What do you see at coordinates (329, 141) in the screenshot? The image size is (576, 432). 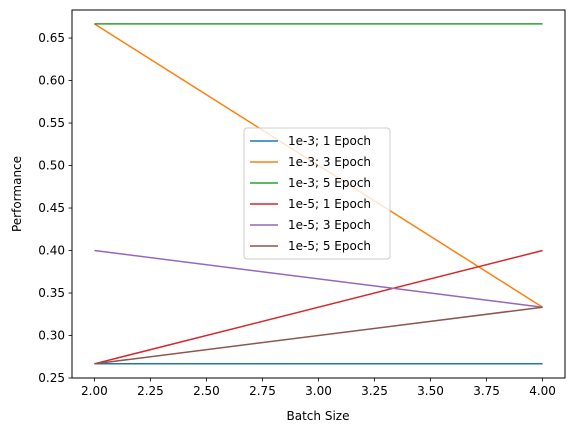 I see `legend-label-1: 1e-3; 1 Epoch` at bounding box center [329, 141].